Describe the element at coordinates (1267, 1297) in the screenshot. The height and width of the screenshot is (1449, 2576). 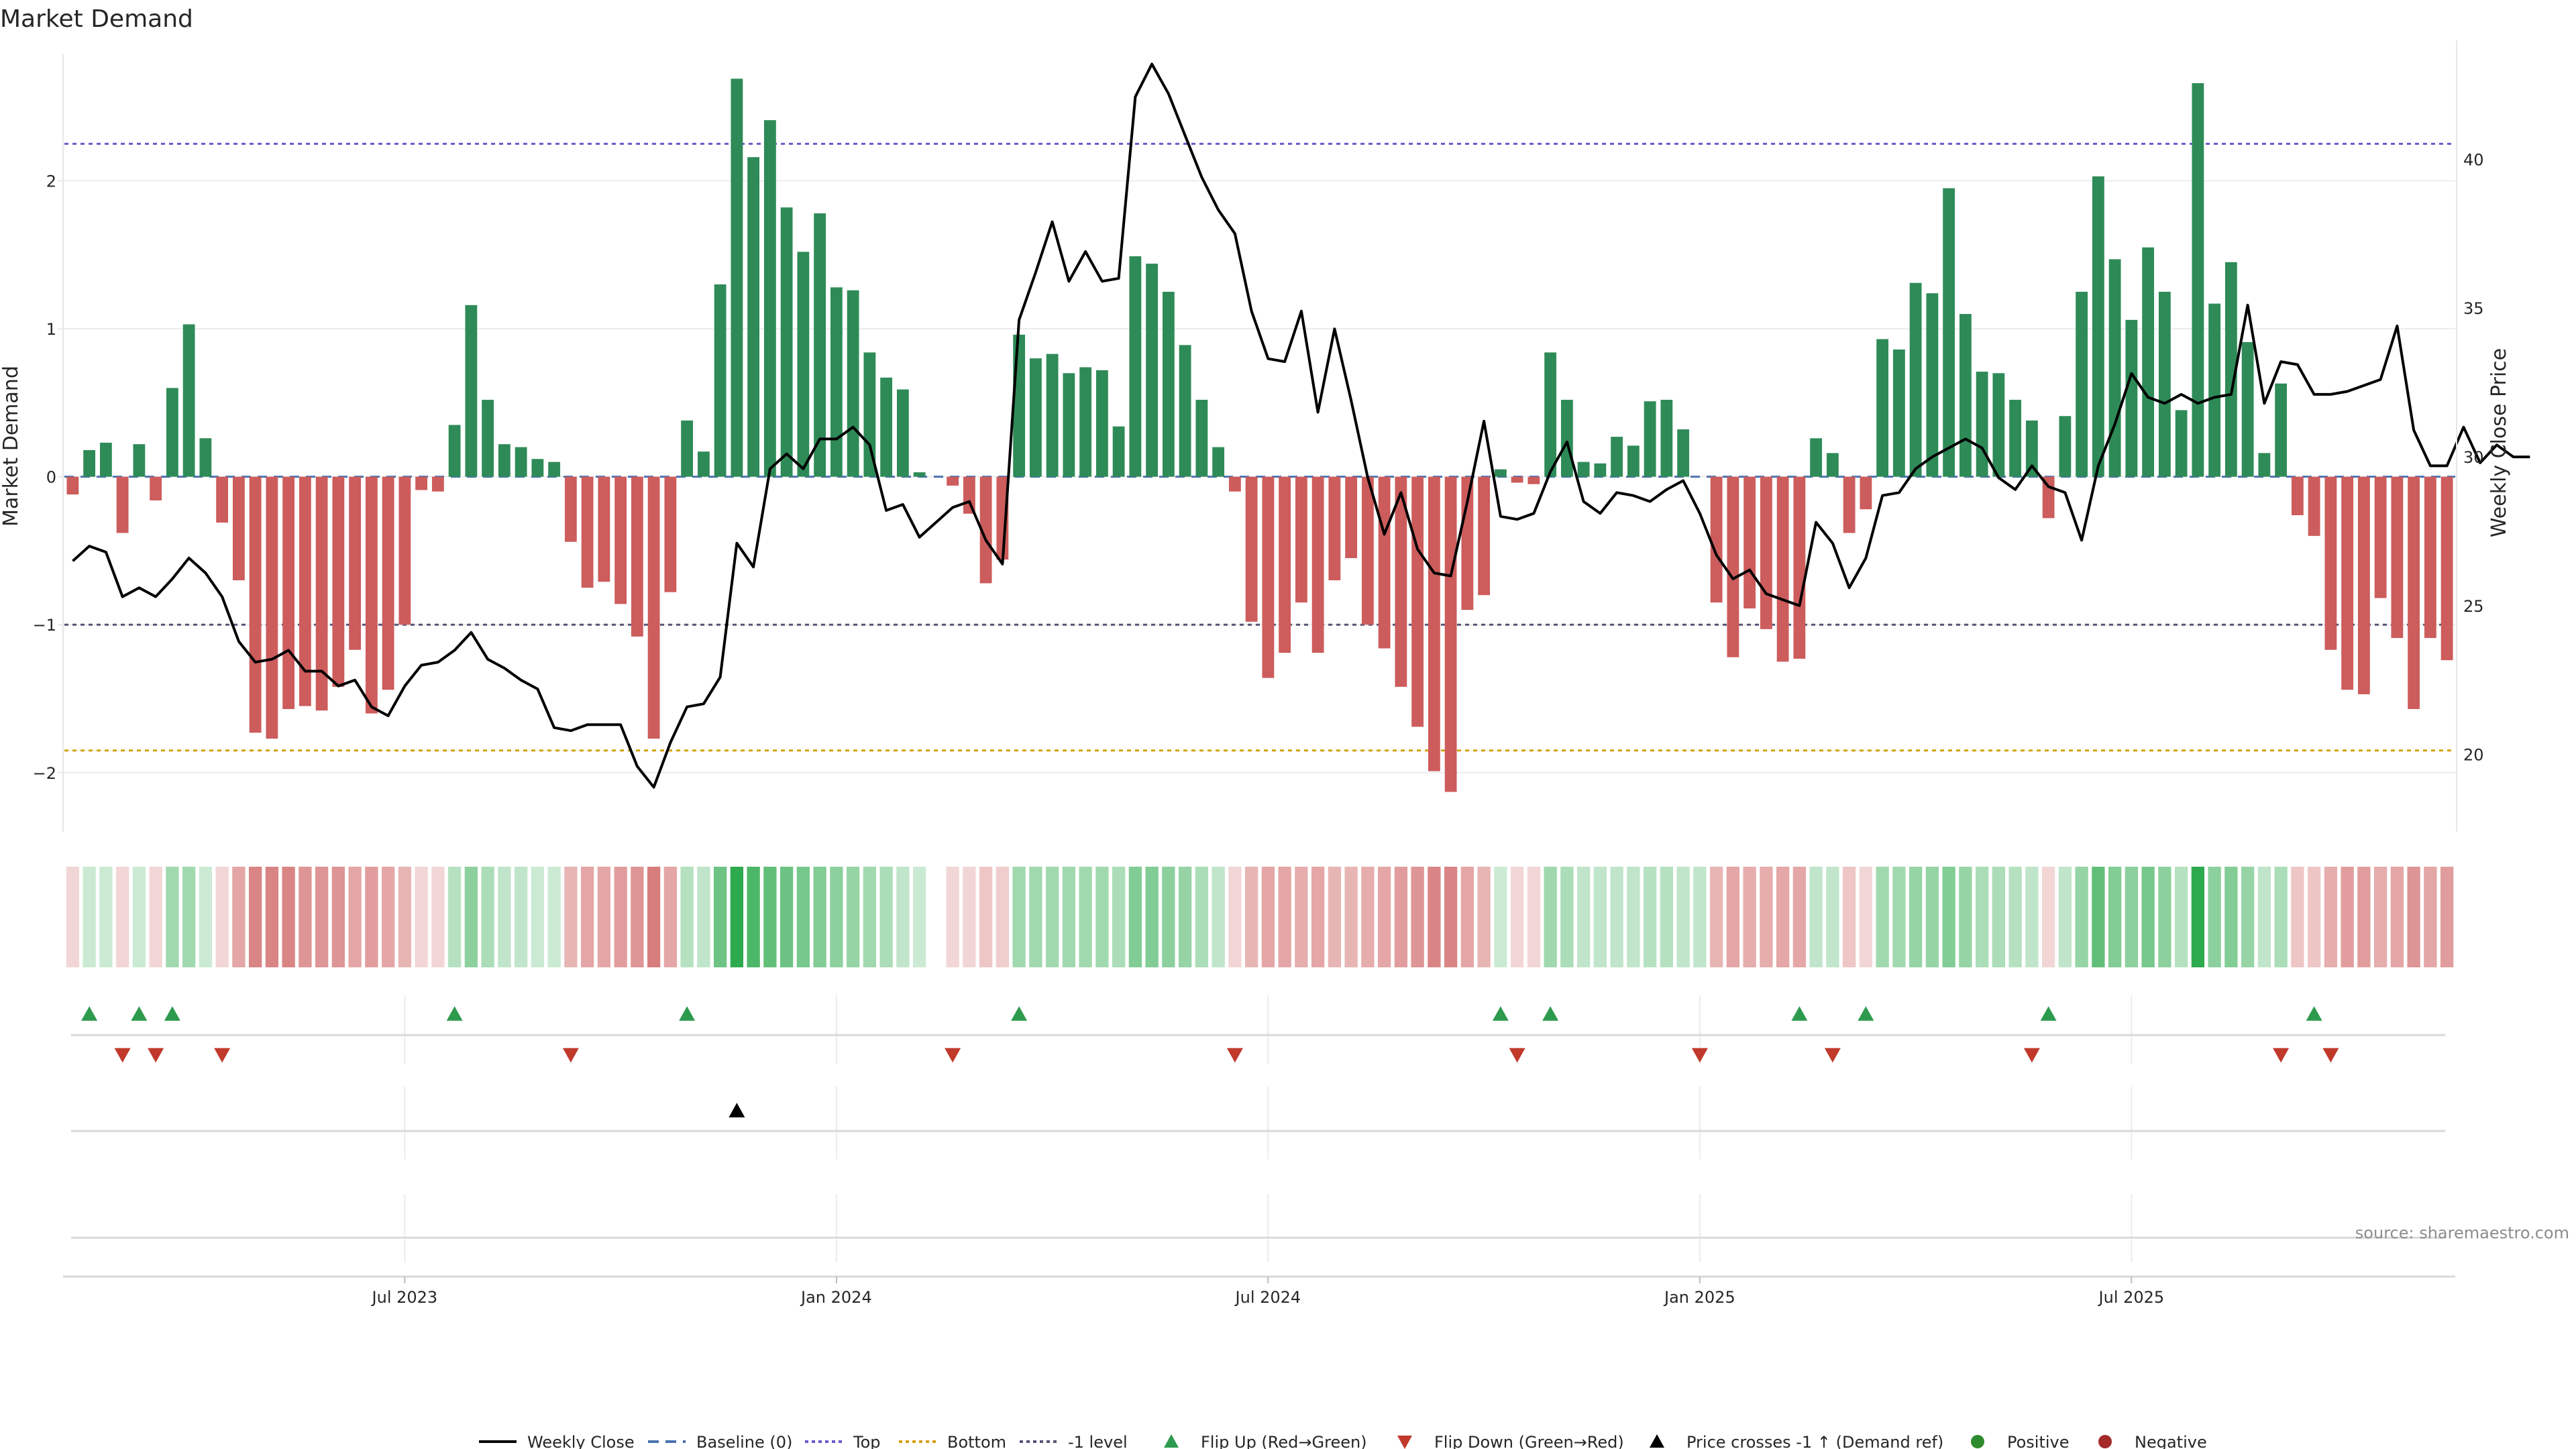
I see `x-tick-label-2: Jul 2024` at that location.